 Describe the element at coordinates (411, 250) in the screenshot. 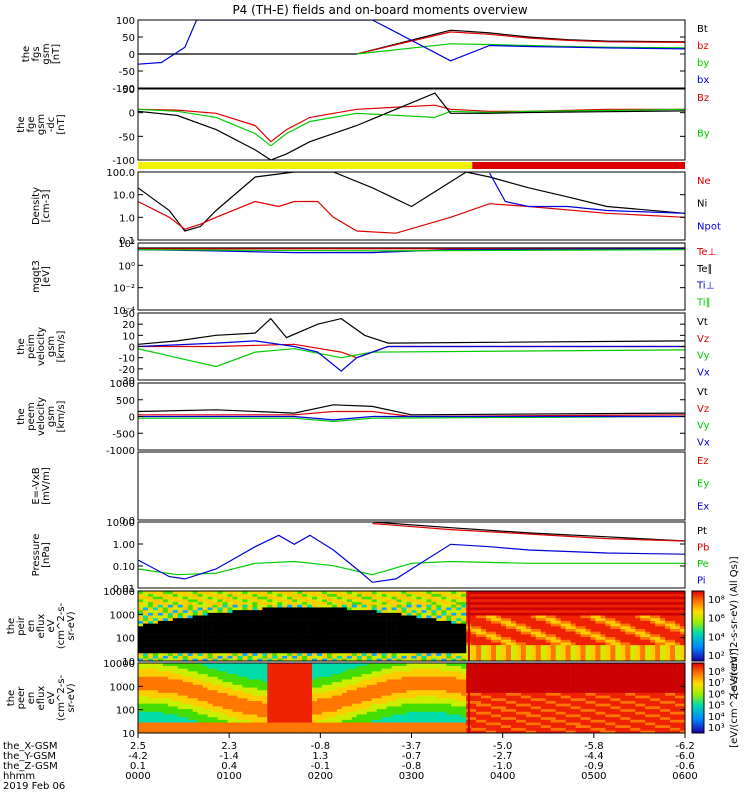

I see `series-line-Ti∥` at that location.